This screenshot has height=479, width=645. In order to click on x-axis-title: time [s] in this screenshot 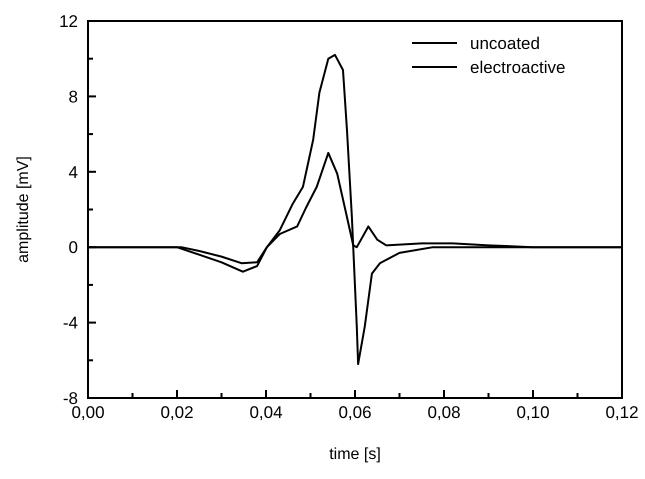, I will do `click(355, 454)`.